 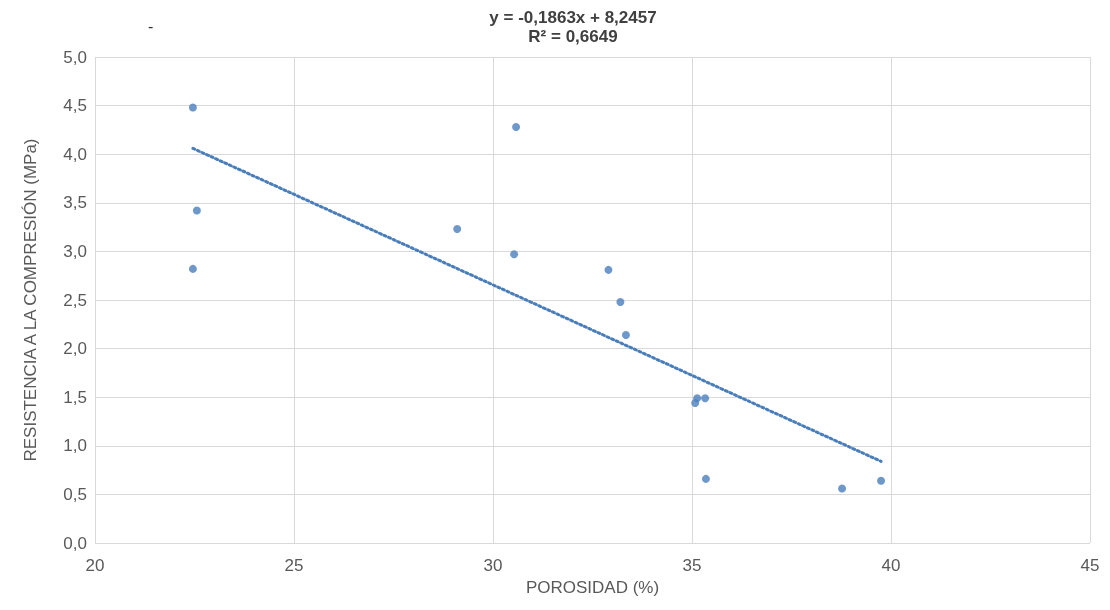 I want to click on y-tick-label: 2,0, so click(x=75, y=349).